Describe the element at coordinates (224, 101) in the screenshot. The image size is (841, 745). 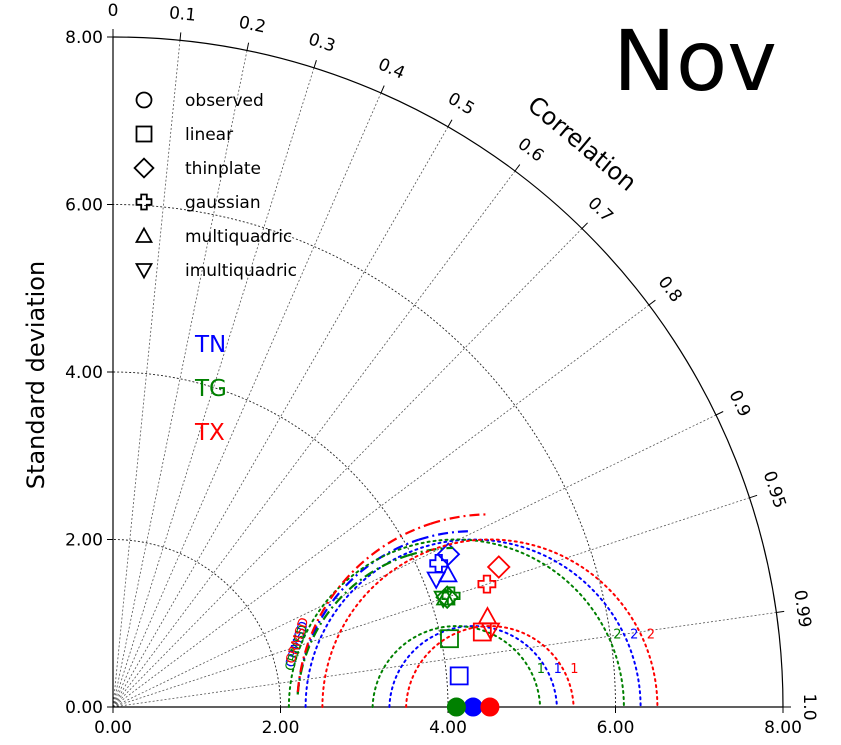
I see `legend-label: observed` at that location.